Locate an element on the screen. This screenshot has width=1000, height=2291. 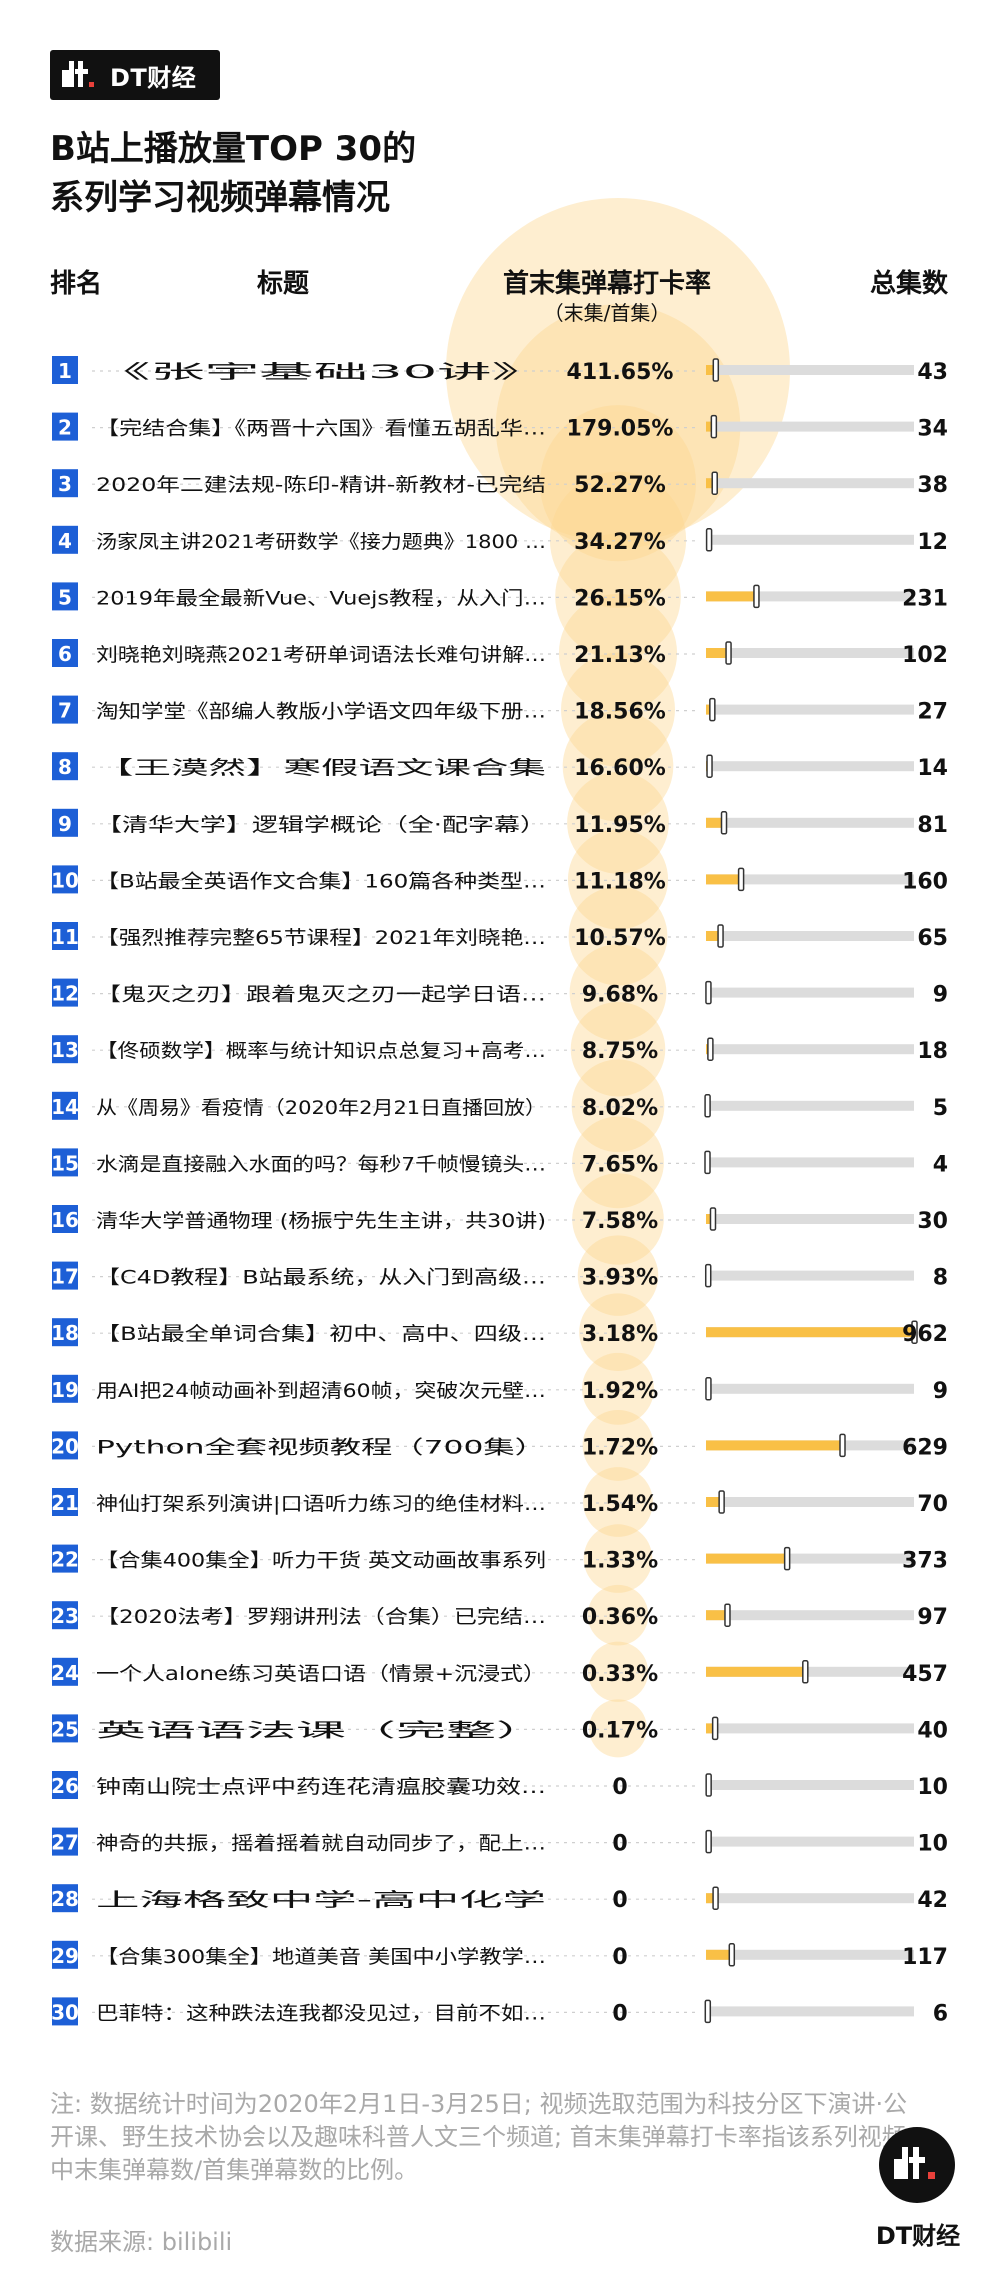
episodes-value: 373 is located at coordinates (925, 1561).